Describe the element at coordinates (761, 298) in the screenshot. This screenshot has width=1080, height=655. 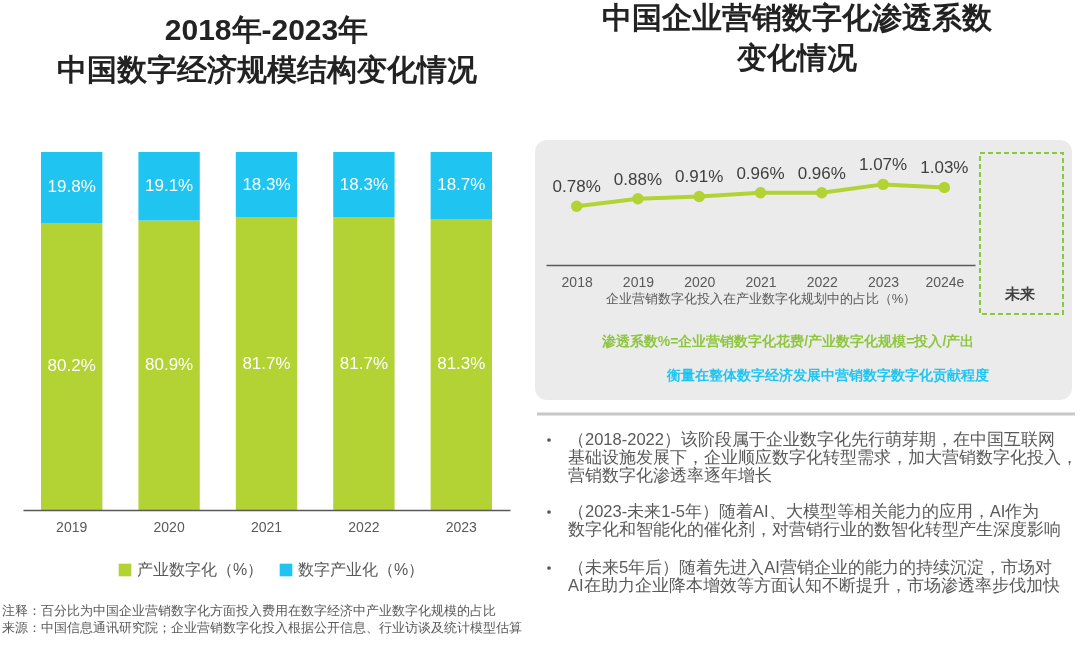
I see `x-axis-title: 企业营销数字化投入在产业数字化规划中的占比（%）` at that location.